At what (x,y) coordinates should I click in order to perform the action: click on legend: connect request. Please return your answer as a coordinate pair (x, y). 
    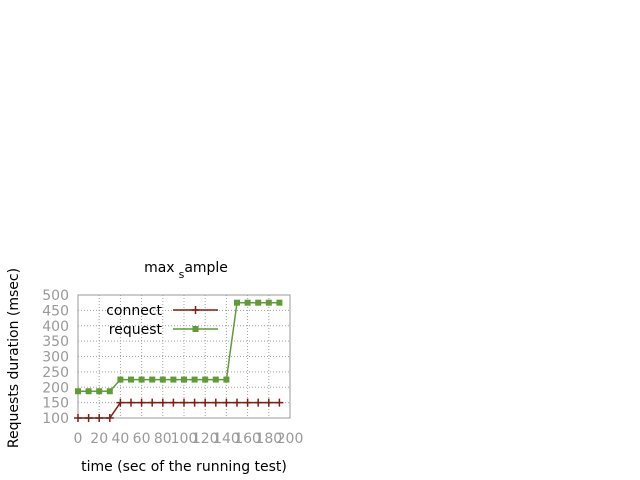
    Looking at the image, I should click on (162, 320).